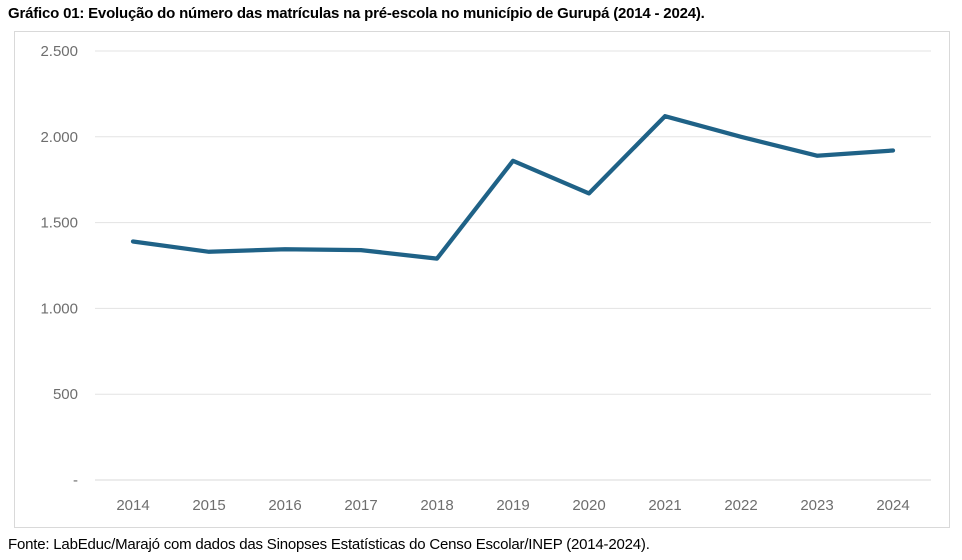 Image resolution: width=962 pixels, height=560 pixels. What do you see at coordinates (59, 51) in the screenshot?
I see `y-tick-label-2500: 2.500` at bounding box center [59, 51].